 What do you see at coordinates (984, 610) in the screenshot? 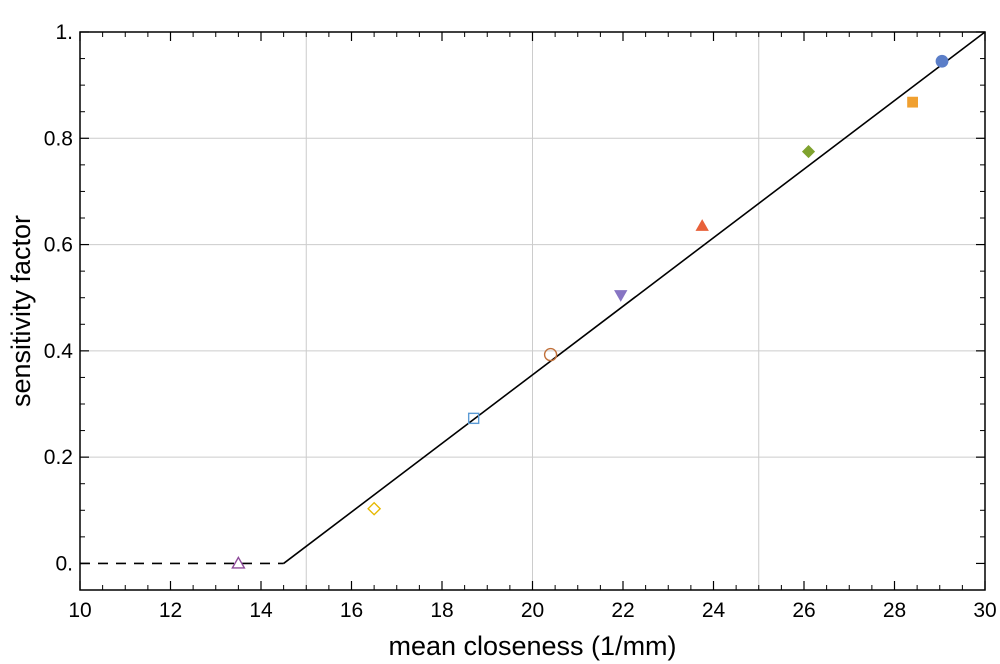
I see `x-tick-label: 30` at bounding box center [984, 610].